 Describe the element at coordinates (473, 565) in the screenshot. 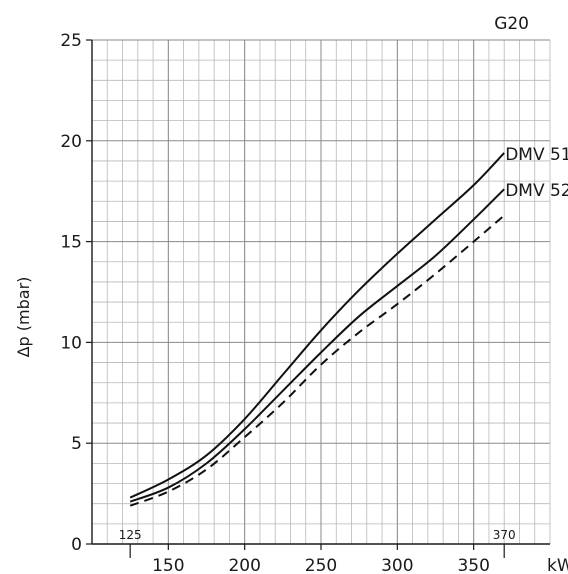

I see `x-tick-label: 350` at that location.